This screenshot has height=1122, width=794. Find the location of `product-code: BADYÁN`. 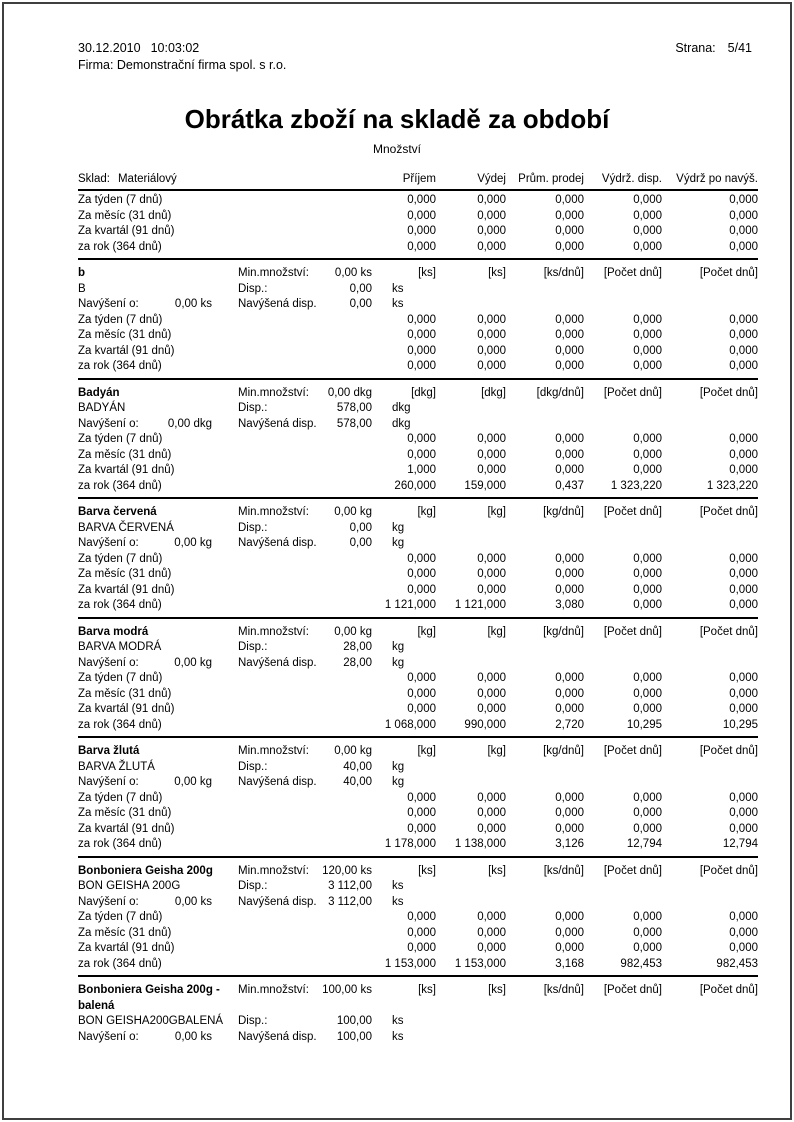

product-code: BADYÁN is located at coordinates (102, 408).